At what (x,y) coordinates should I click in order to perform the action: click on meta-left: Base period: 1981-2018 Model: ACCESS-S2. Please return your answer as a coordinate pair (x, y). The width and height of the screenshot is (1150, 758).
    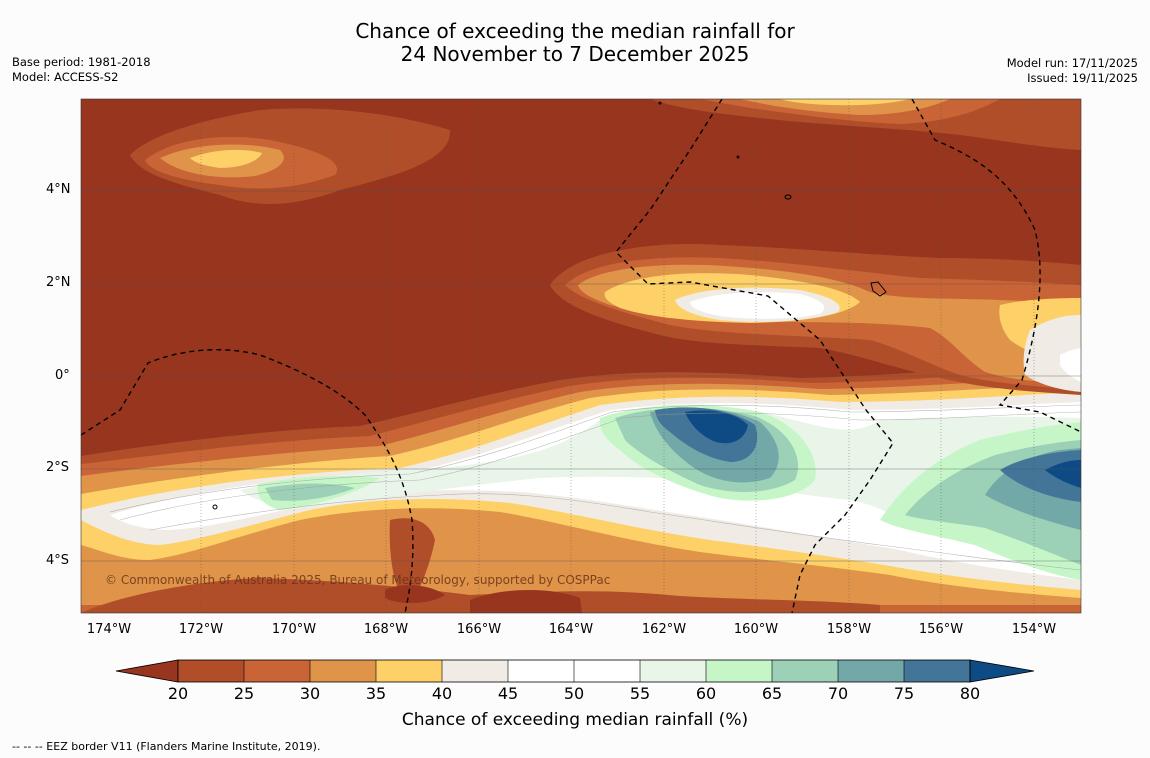
    Looking at the image, I should click on (81, 70).